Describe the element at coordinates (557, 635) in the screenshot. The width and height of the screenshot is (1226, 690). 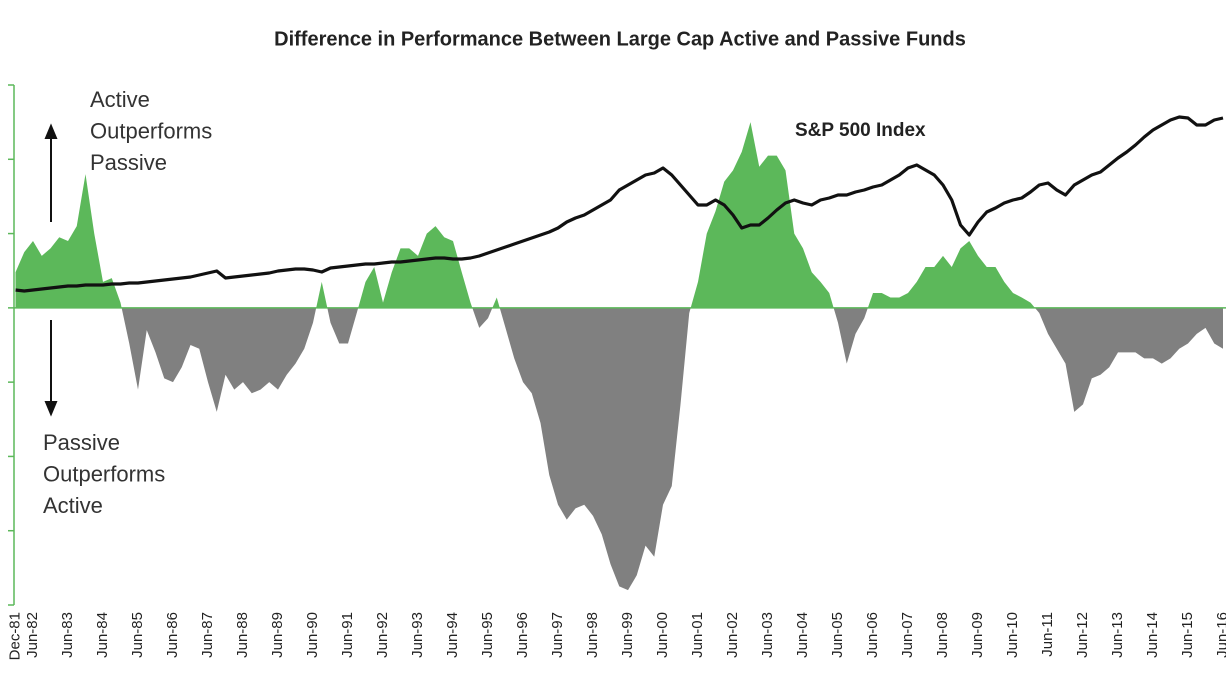
I see `x-tick-label: Jun-97` at that location.